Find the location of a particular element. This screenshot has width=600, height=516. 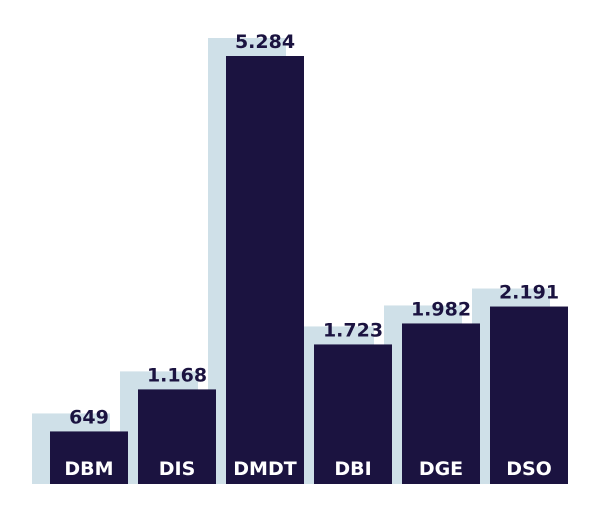

bar-dis is located at coordinates (177, 436).